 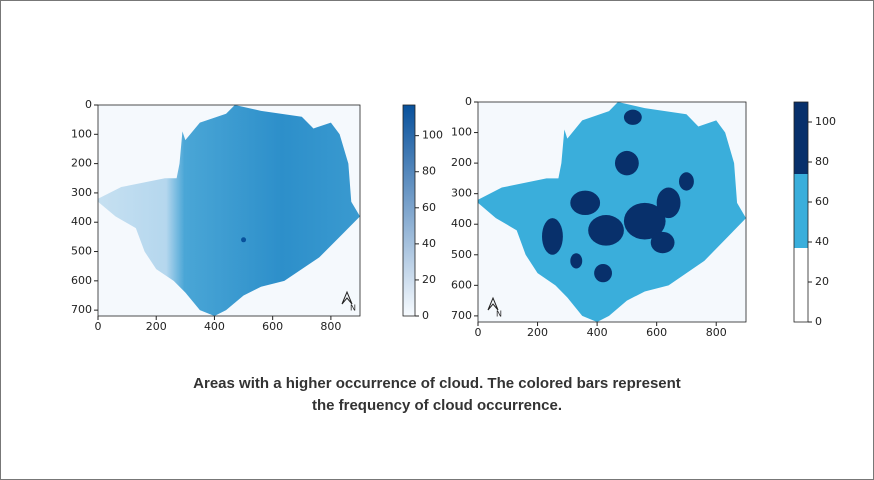 What do you see at coordinates (437, 405) in the screenshot?
I see `caption-line: the frequency of cloud occurrence.` at bounding box center [437, 405].